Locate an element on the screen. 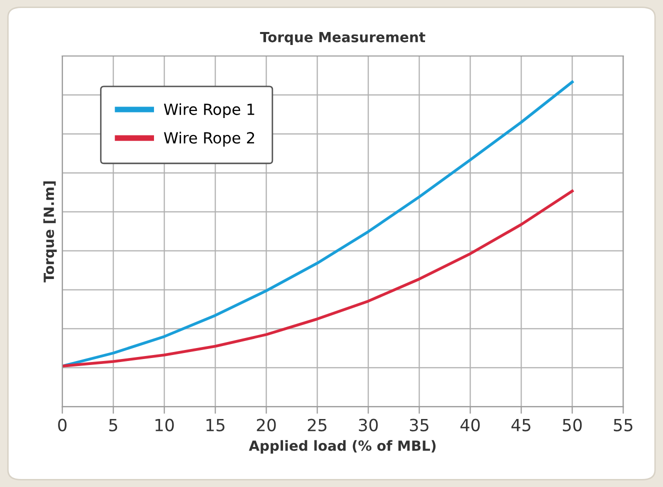 The height and width of the screenshot is (487, 663). x-tick-label: 55 is located at coordinates (623, 425).